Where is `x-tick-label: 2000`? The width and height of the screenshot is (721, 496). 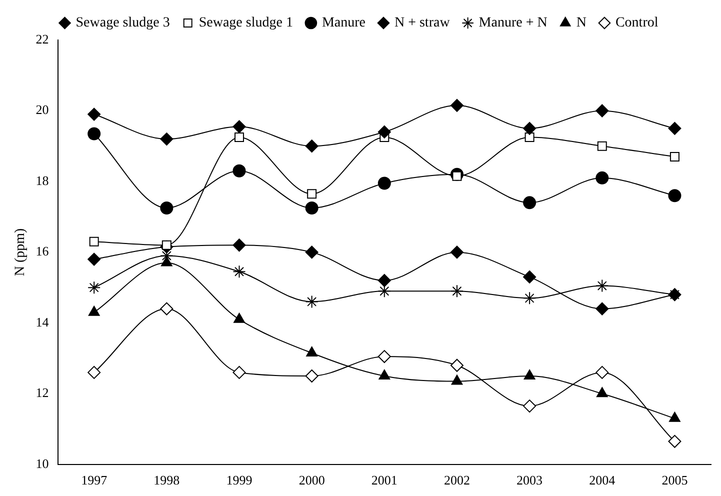
x-tick-label: 2000 is located at coordinates (311, 480).